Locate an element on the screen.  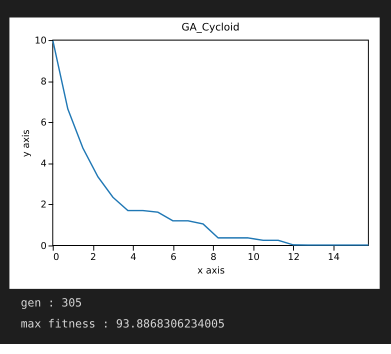
x-tick-label: 8 is located at coordinates (213, 258).